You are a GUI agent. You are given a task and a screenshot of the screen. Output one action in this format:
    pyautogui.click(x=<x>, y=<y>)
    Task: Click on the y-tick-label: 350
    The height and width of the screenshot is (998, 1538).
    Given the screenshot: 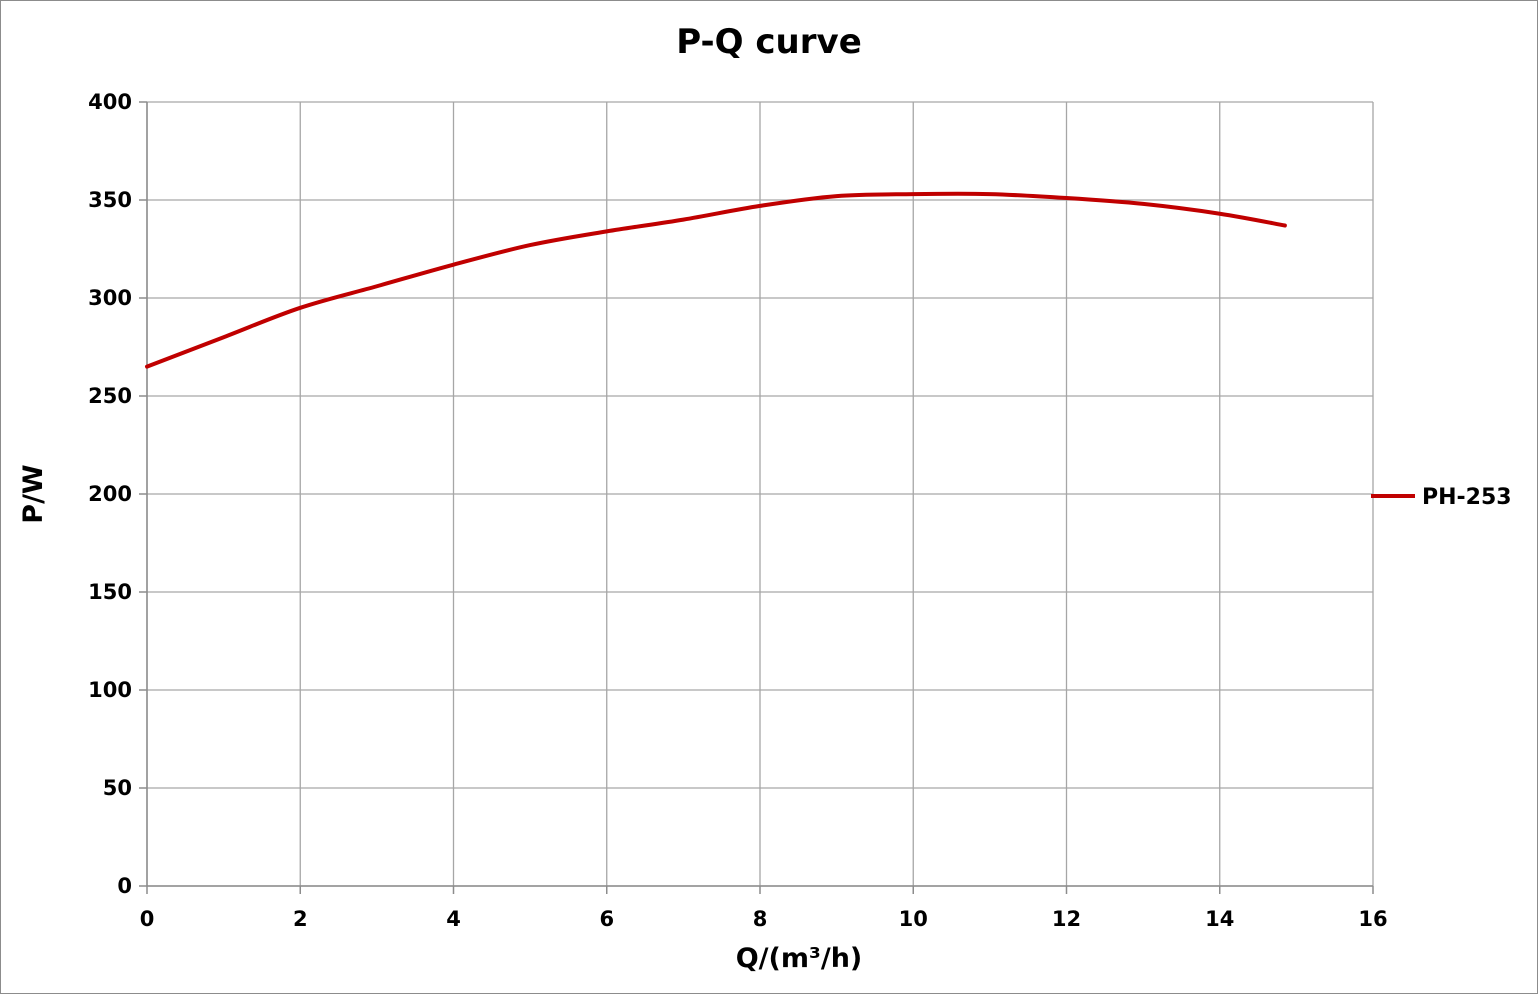 What is the action you would take?
    pyautogui.click(x=110, y=200)
    